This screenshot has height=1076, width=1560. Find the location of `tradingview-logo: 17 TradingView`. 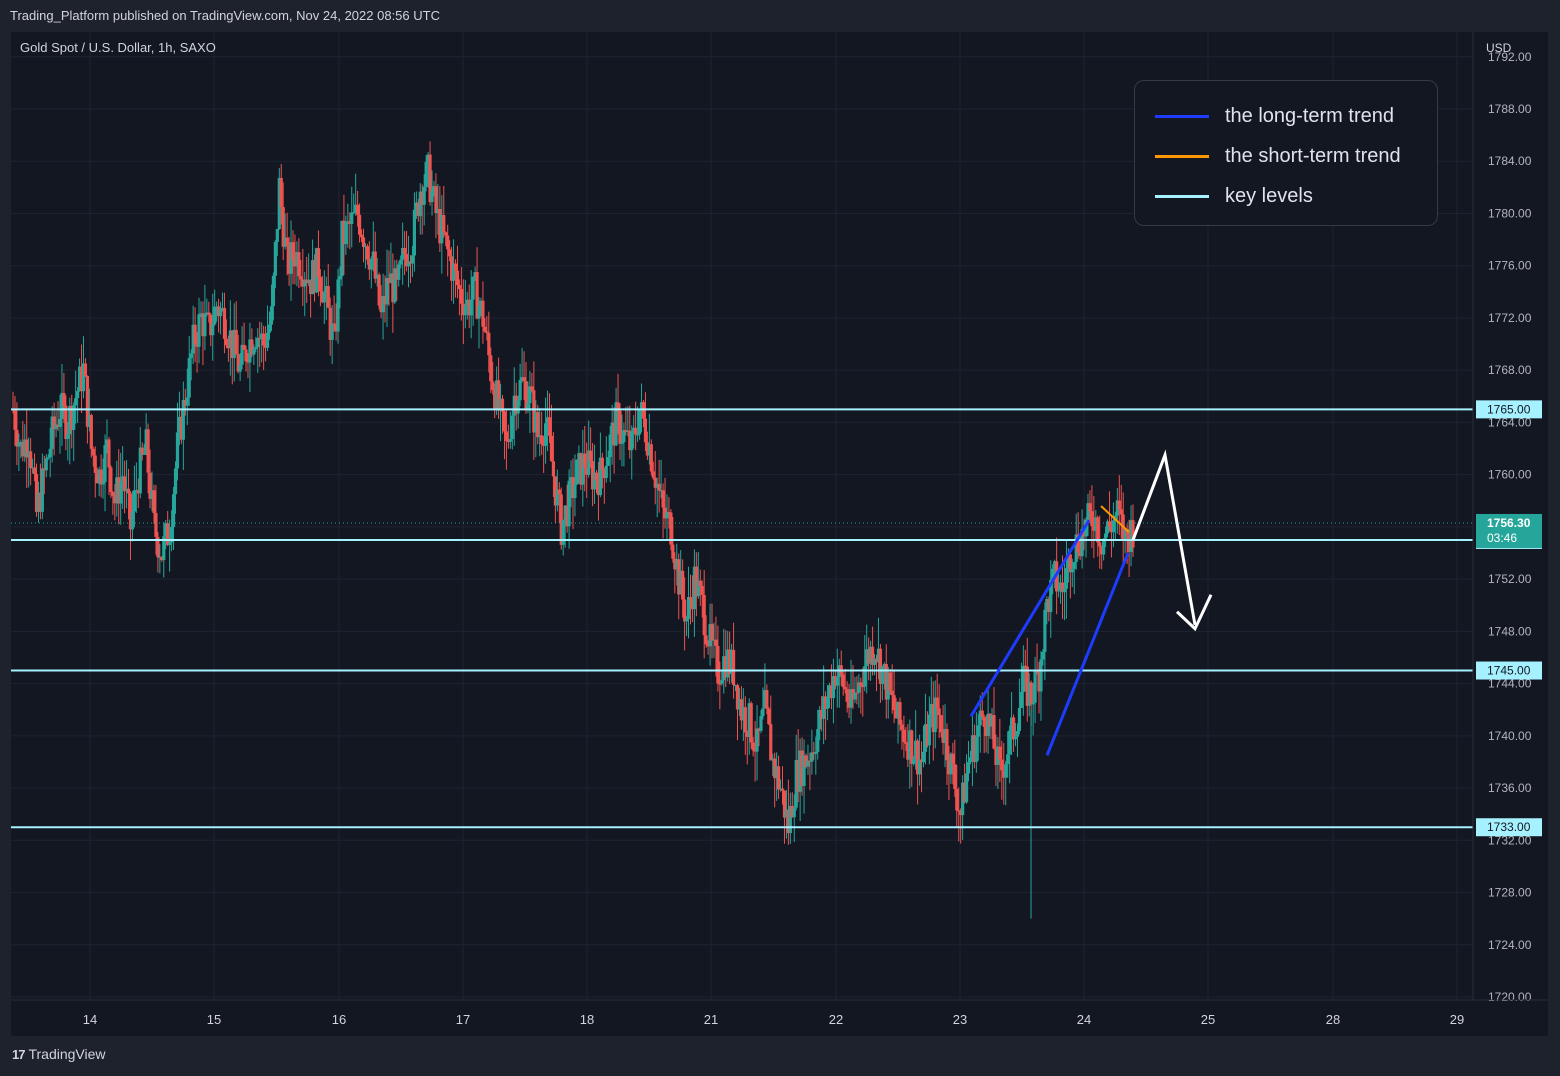

tradingview-logo: 17 TradingView is located at coordinates (59, 1054).